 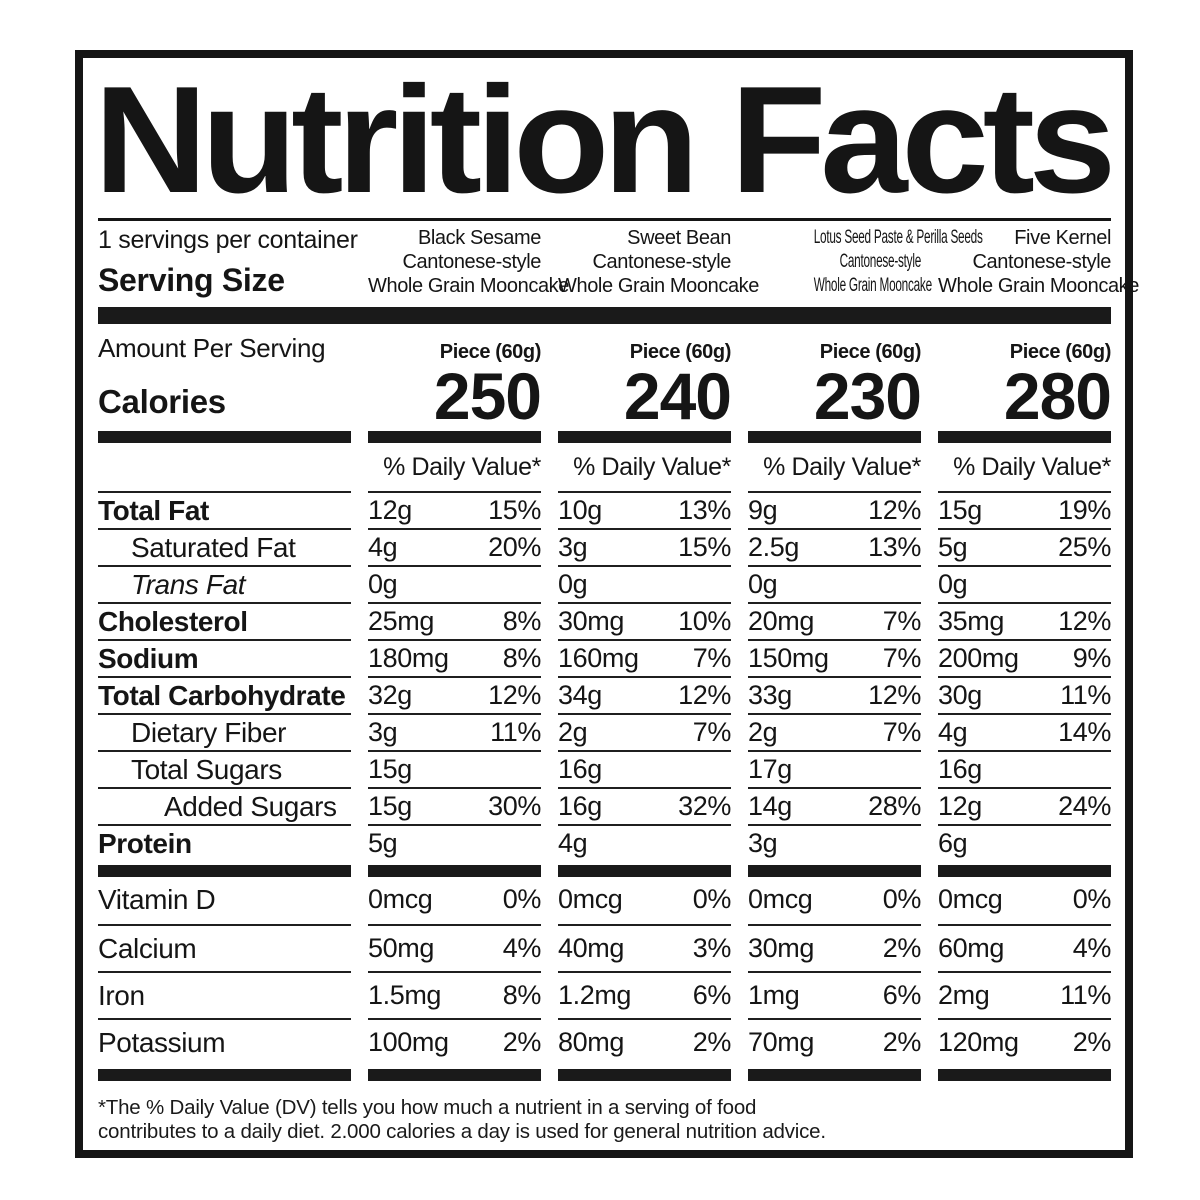 What do you see at coordinates (1084, 509) in the screenshot?
I see `nutrient-daily-value: 19%` at bounding box center [1084, 509].